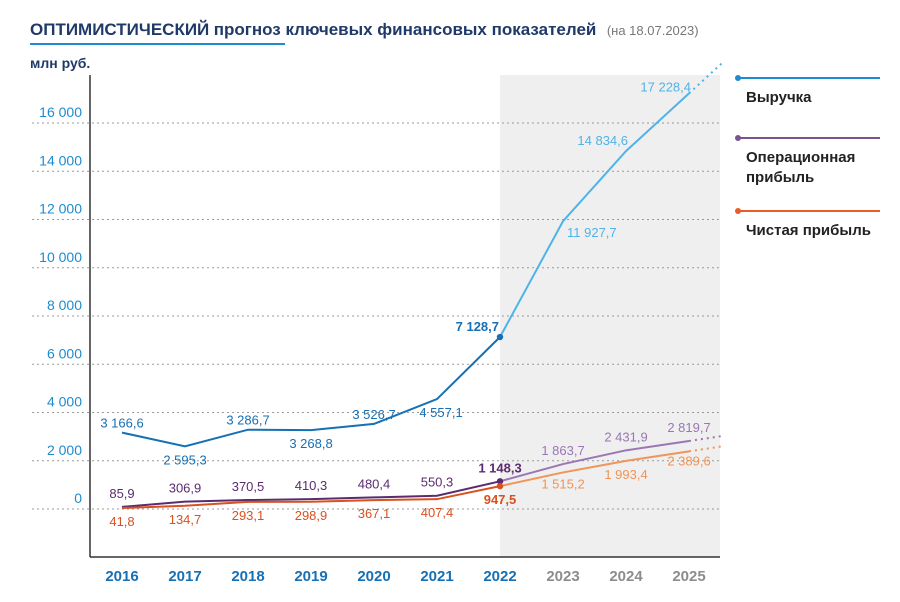 This screenshot has height=602, width=900. Describe the element at coordinates (562, 483) in the screenshot. I see `data-label-net-profit: 1 515,2` at that location.